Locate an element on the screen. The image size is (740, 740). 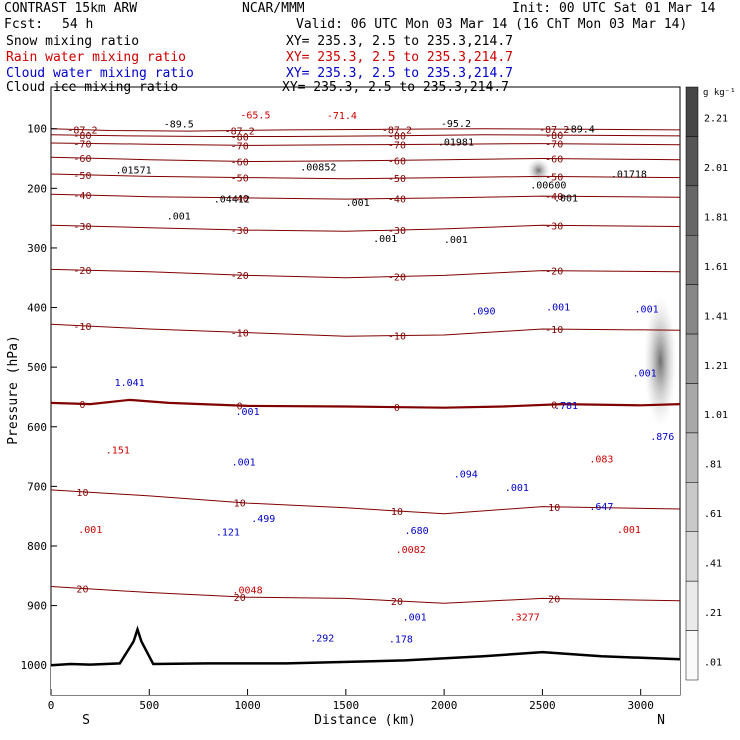
isotherm-label-1-2: -80 is located at coordinates (397, 137).